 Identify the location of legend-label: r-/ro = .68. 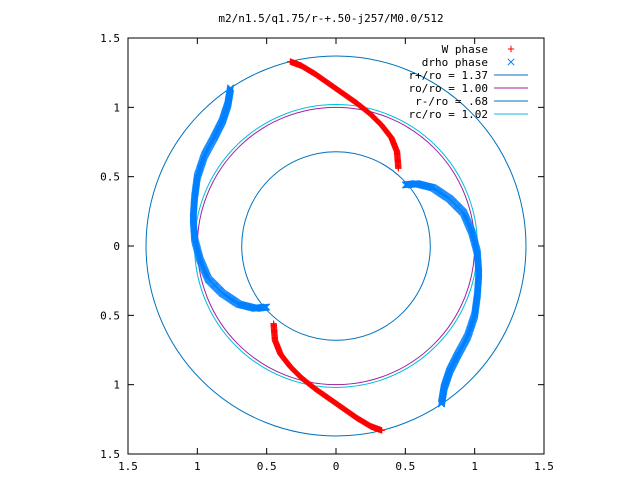
(451, 101).